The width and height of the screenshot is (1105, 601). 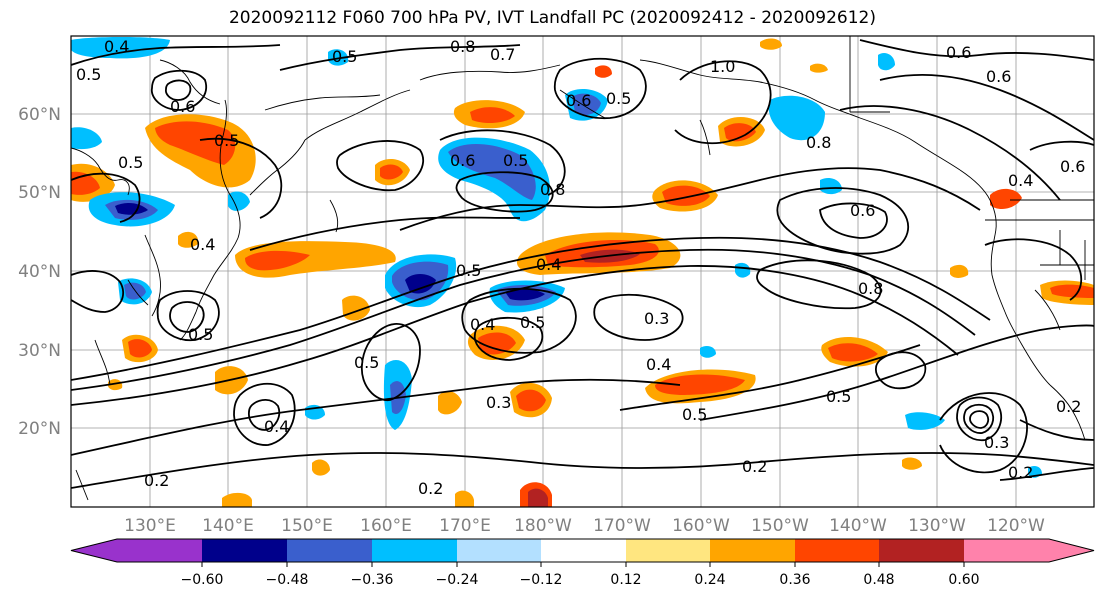 What do you see at coordinates (1016, 526) in the screenshot?
I see `lon-label: 120°W` at bounding box center [1016, 526].